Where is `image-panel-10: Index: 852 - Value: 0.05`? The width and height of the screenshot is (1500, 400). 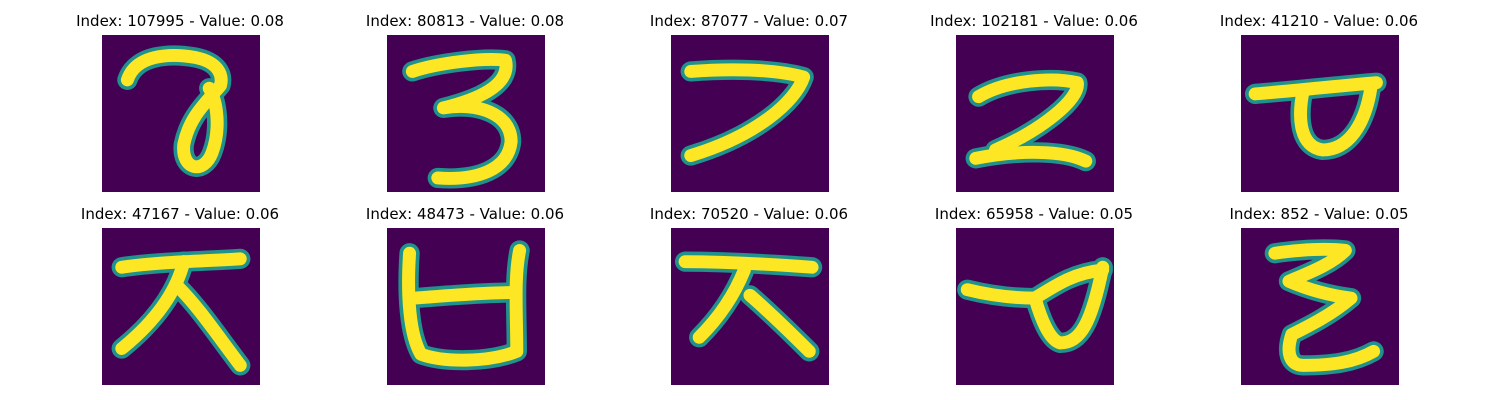
image-panel-10: Index: 852 - Value: 0.05 is located at coordinates (1319, 293).